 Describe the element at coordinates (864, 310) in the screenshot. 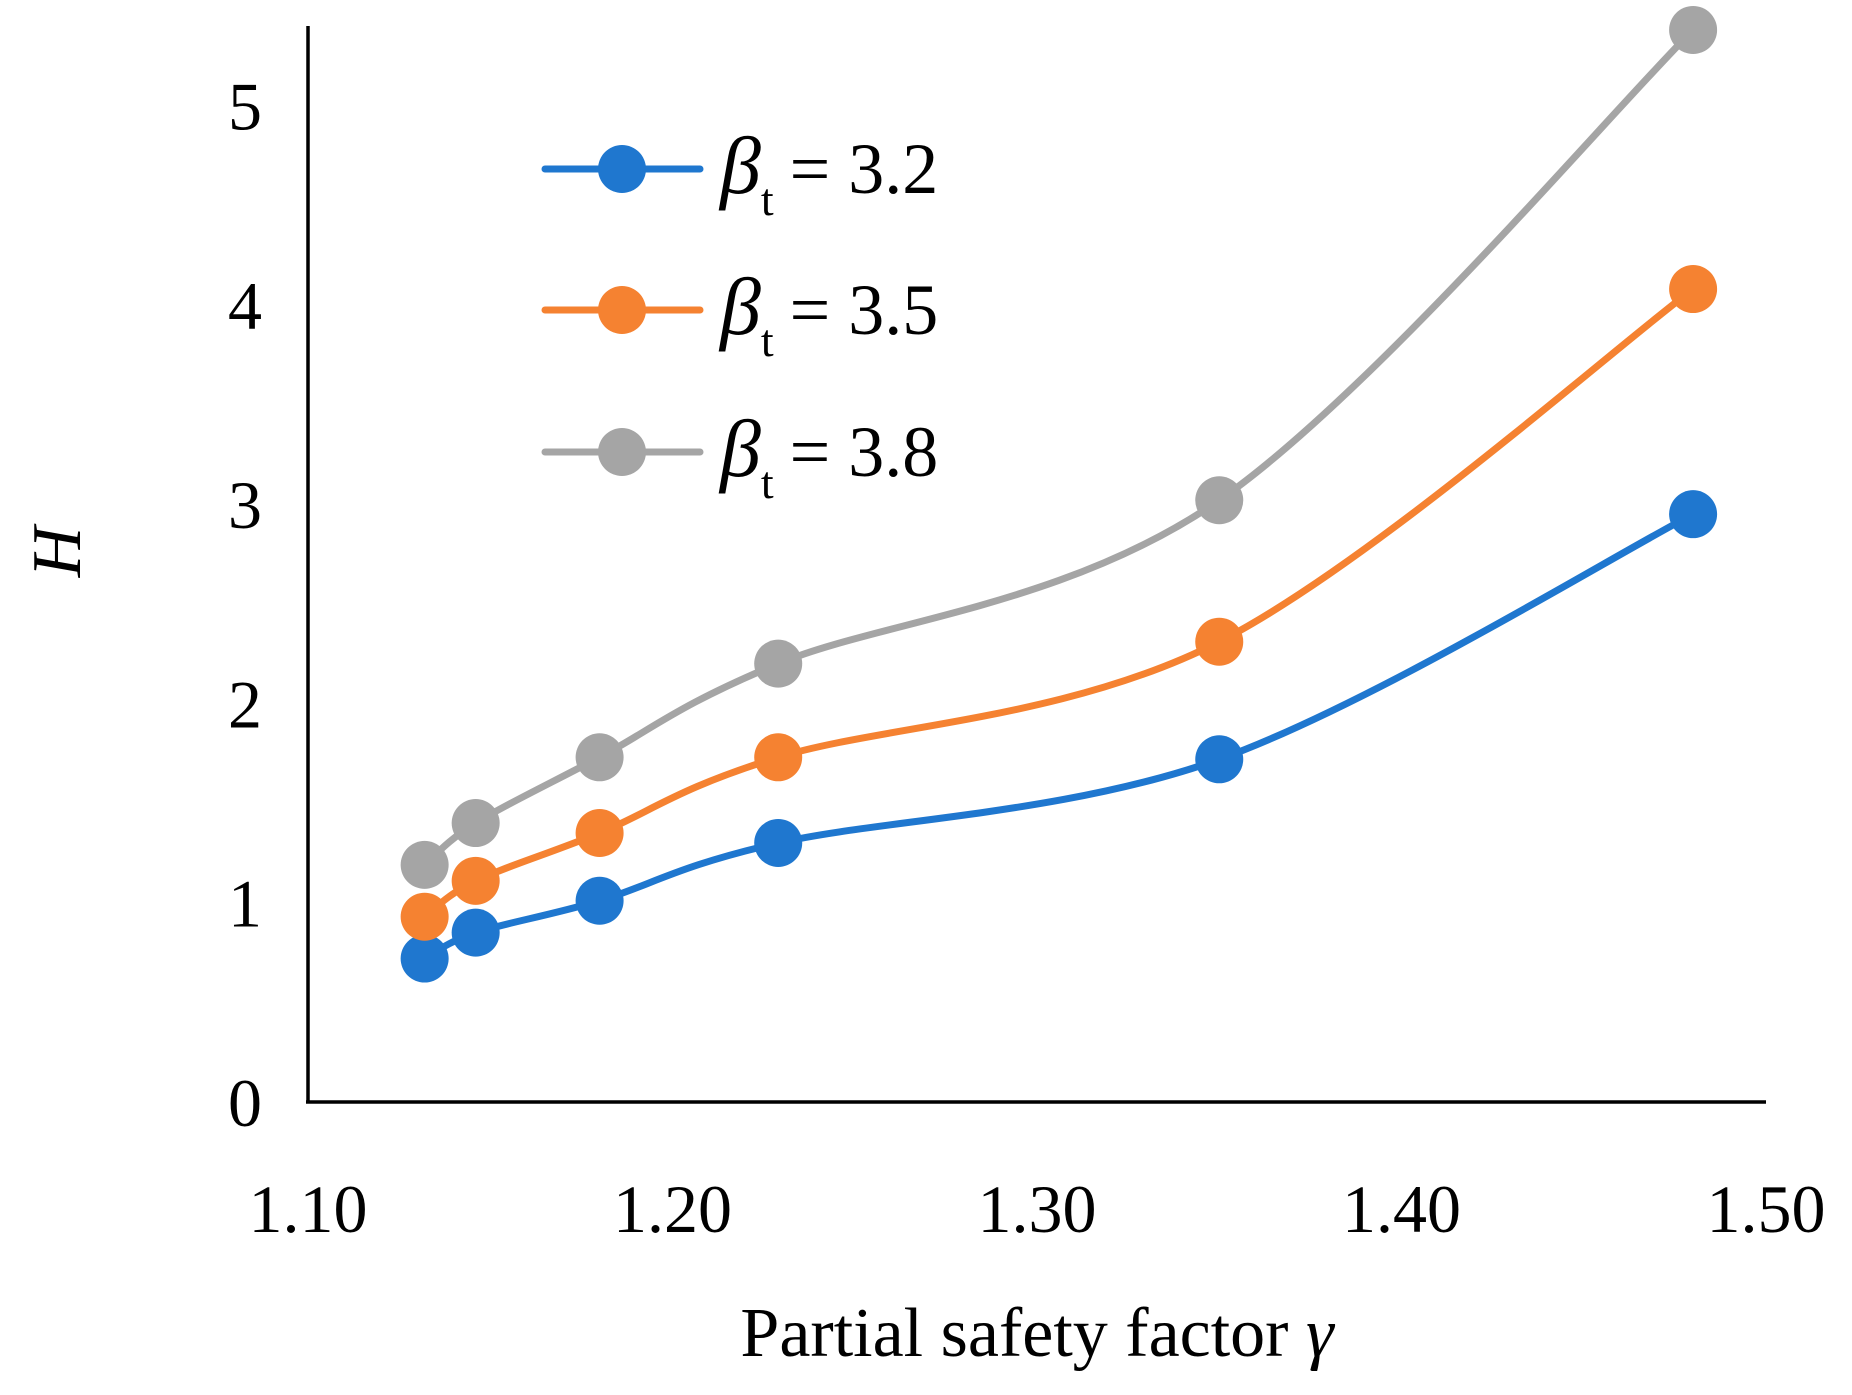

I see `legend-value: = 3.5` at that location.